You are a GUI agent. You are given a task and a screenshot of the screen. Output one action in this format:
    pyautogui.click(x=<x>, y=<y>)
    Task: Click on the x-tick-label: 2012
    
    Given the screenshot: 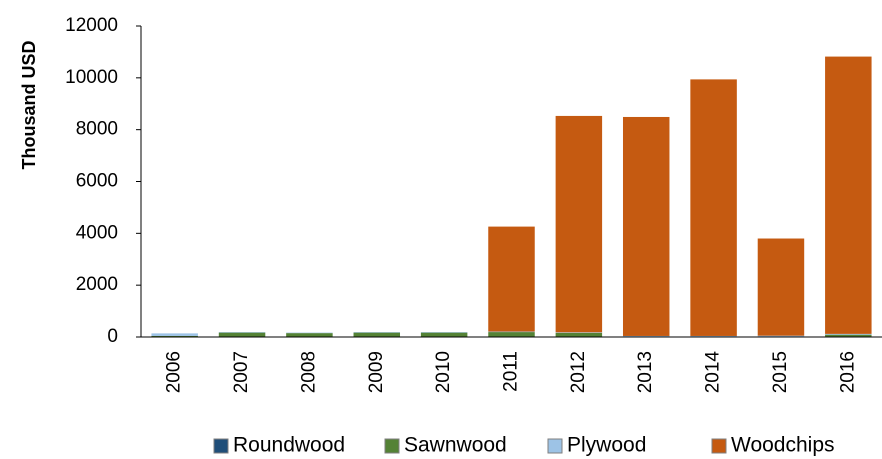 What is the action you would take?
    pyautogui.click(x=578, y=372)
    